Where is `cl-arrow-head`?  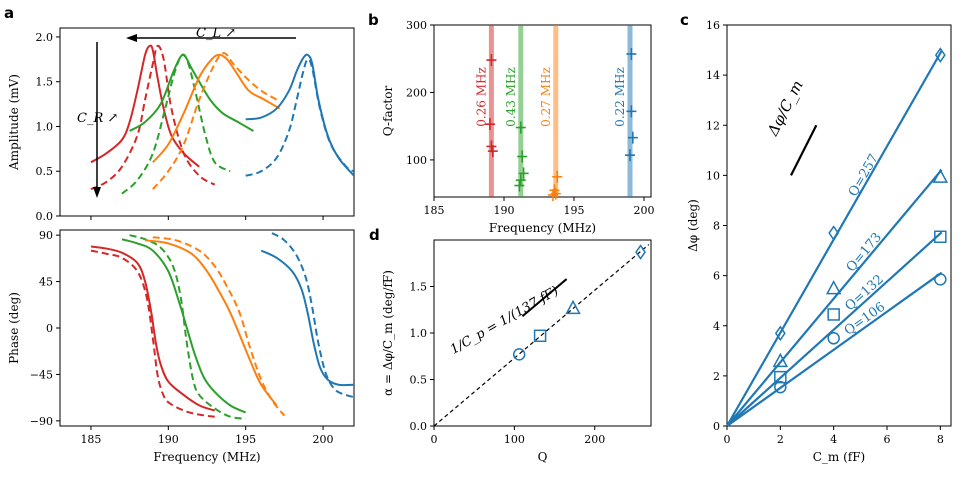 cl-arrow-head is located at coordinates (131, 38).